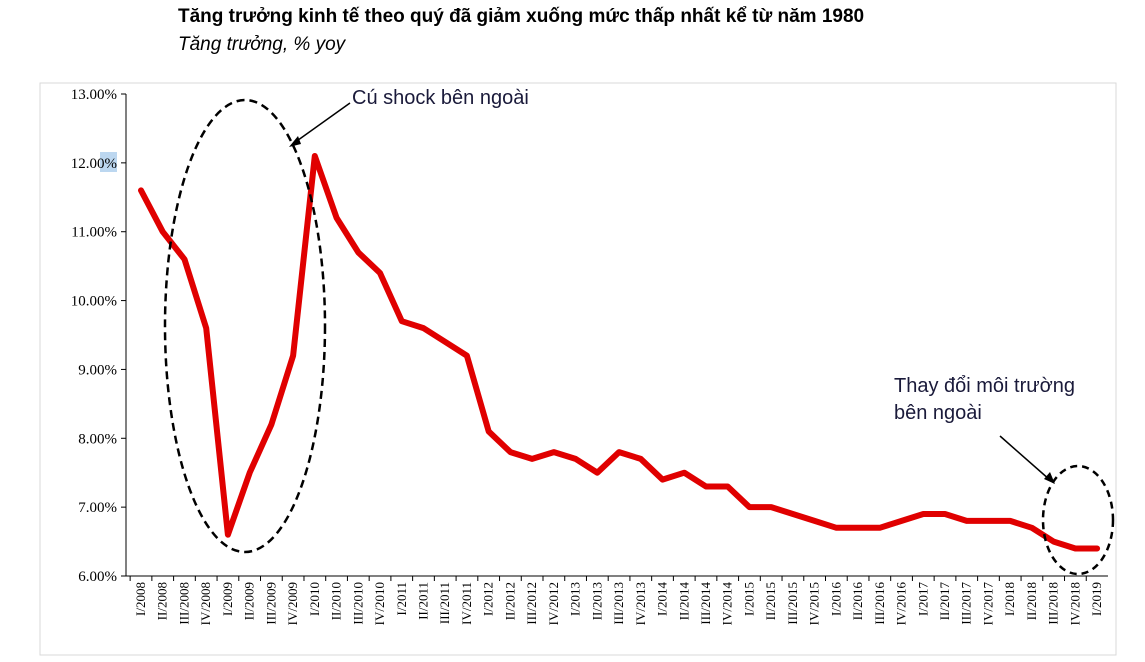 Image resolution: width=1145 pixels, height=662 pixels. I want to click on x-tick-label: I/2019, so click(1096, 599).